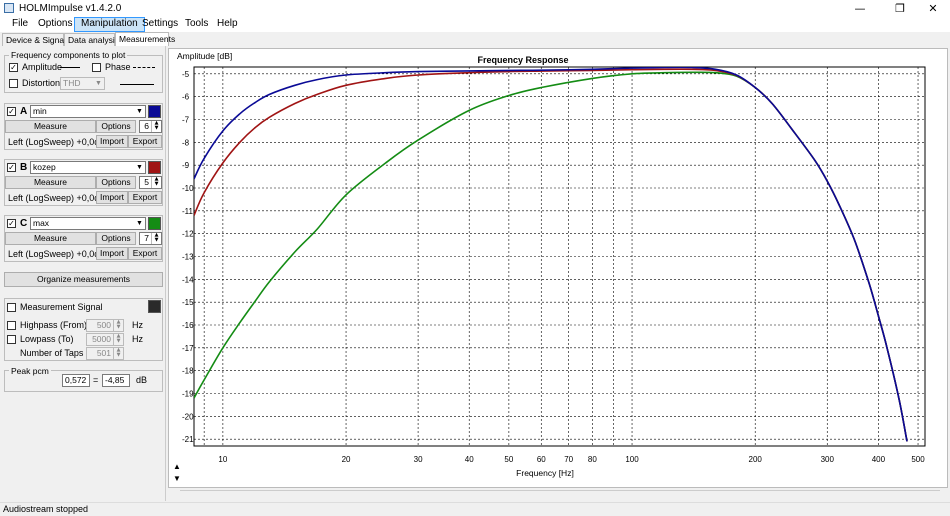  I want to click on tab-device-signal: Device & Signal, so click(34, 39).